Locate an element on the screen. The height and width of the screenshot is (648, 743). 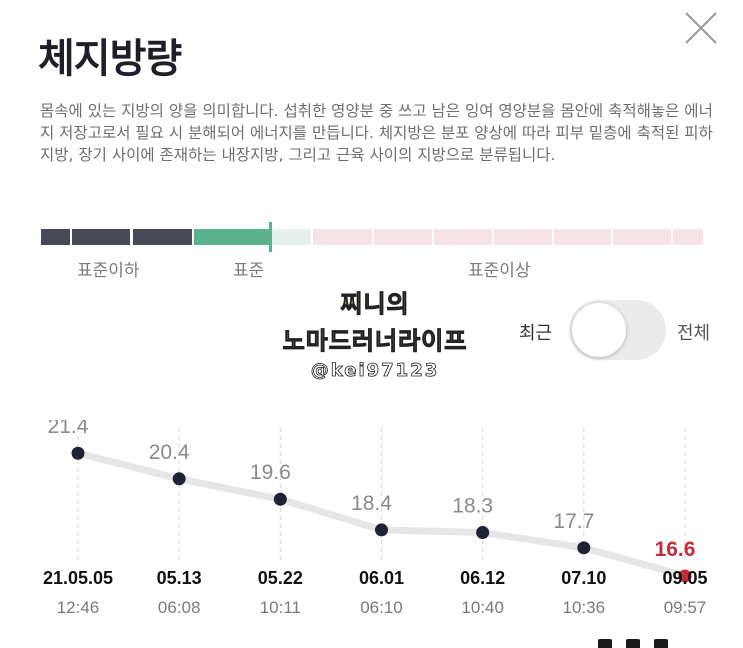
data-label: 19.6 is located at coordinates (270, 472).